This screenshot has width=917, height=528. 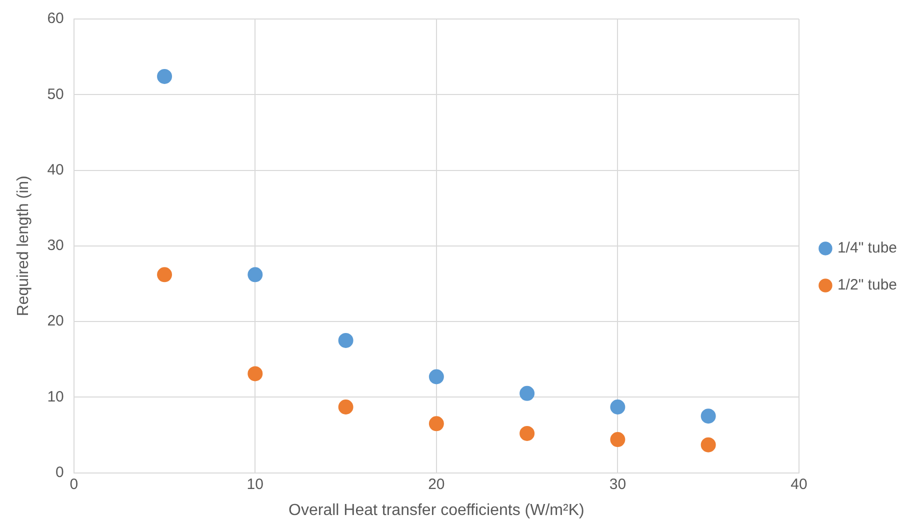 I want to click on legend-label: 1/2" tube, so click(x=867, y=285).